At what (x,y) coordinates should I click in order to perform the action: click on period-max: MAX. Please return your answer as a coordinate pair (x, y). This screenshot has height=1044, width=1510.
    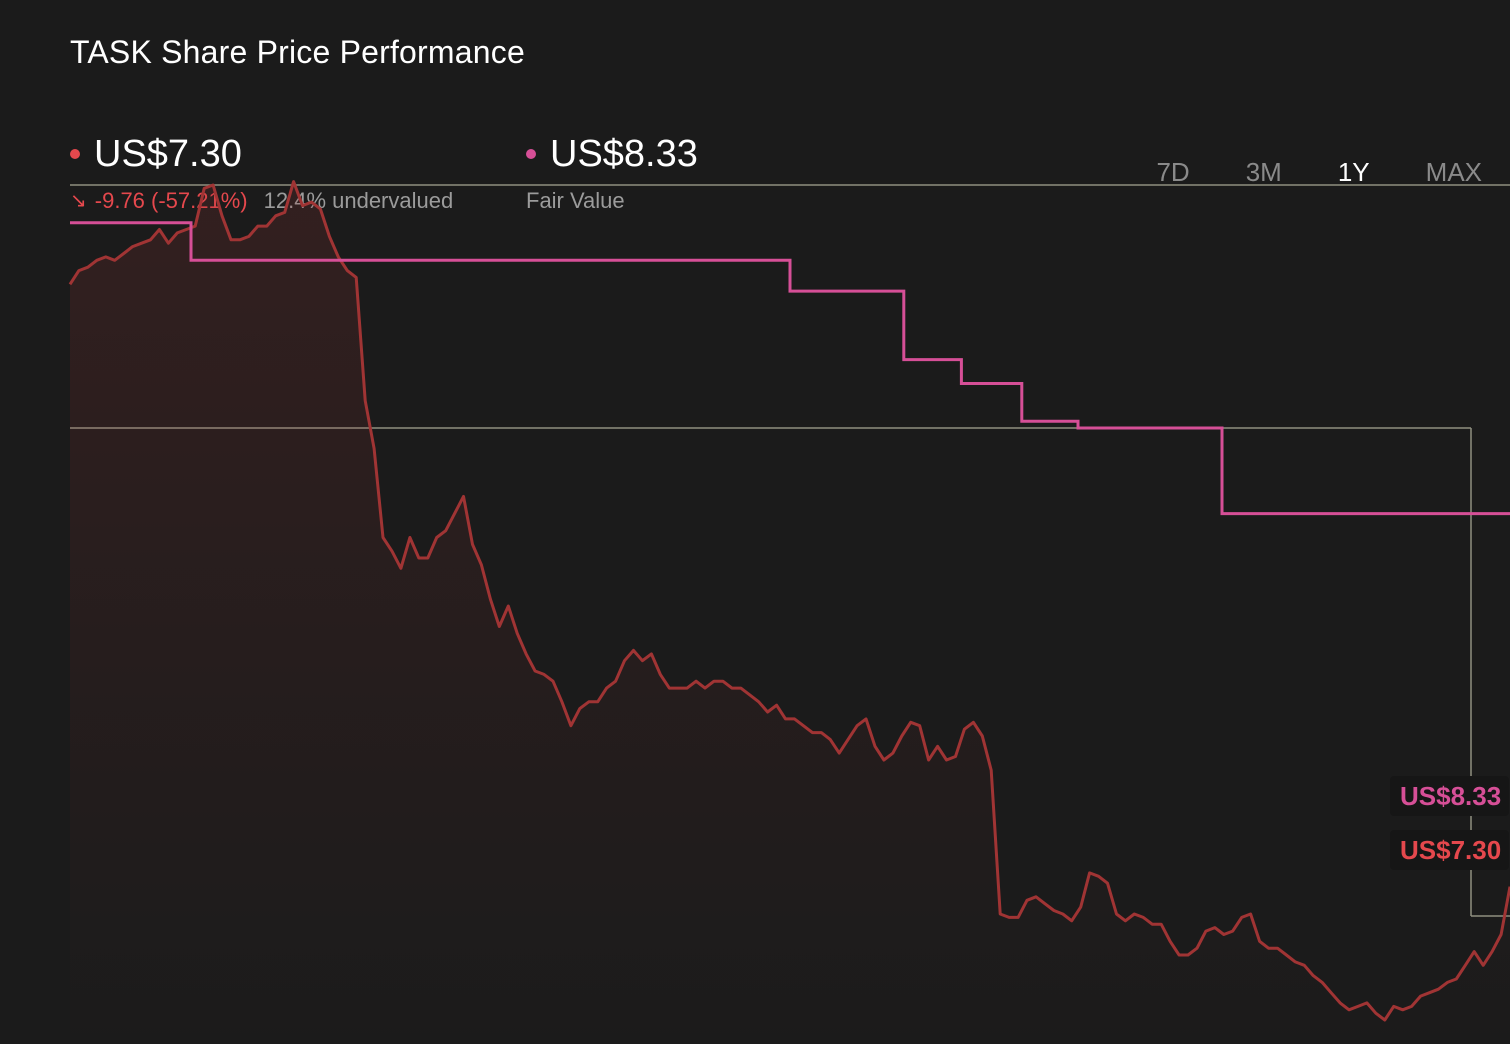
    Looking at the image, I should click on (1453, 172).